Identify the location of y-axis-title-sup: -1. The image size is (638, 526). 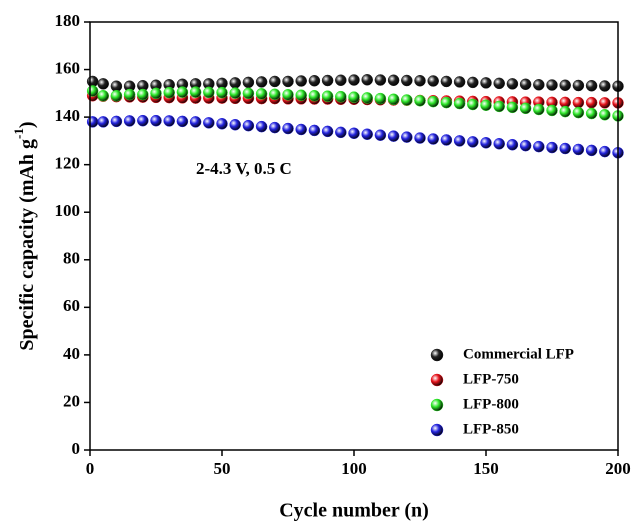
(18, 133).